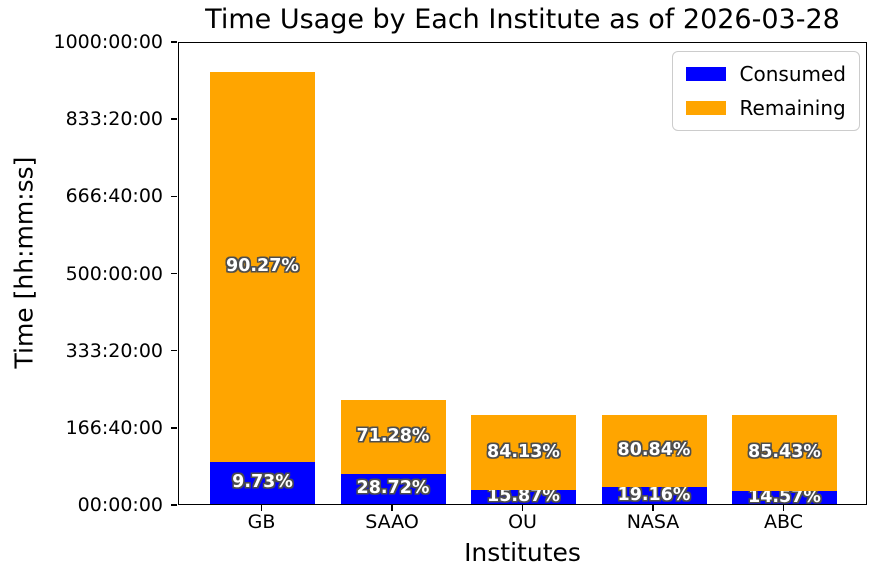 The width and height of the screenshot is (875, 574). I want to click on bar-percentage-label: 9.73%, so click(262, 482).